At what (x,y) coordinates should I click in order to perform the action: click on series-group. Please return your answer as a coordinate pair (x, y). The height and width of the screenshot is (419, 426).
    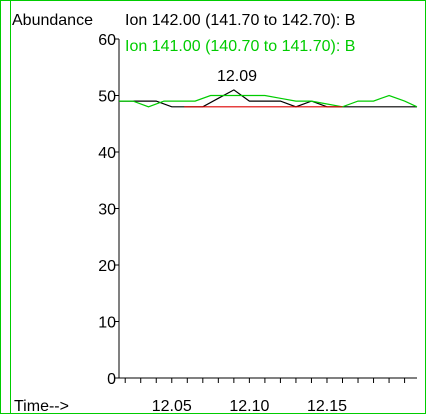
    Looking at the image, I should click on (268, 98).